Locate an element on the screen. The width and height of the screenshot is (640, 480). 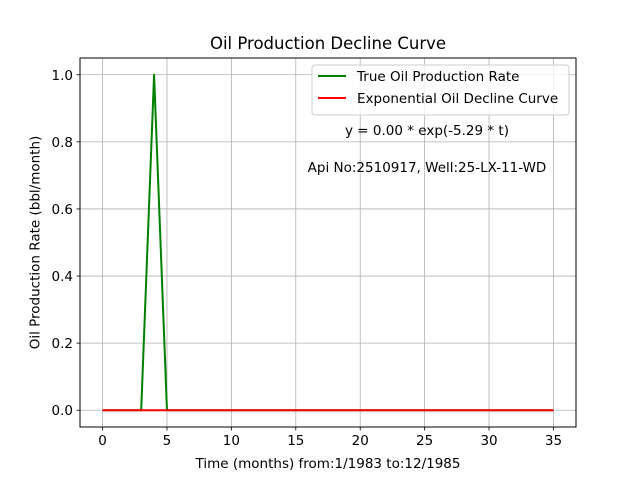
chart-title: Oil Production Decline Curve is located at coordinates (328, 43).